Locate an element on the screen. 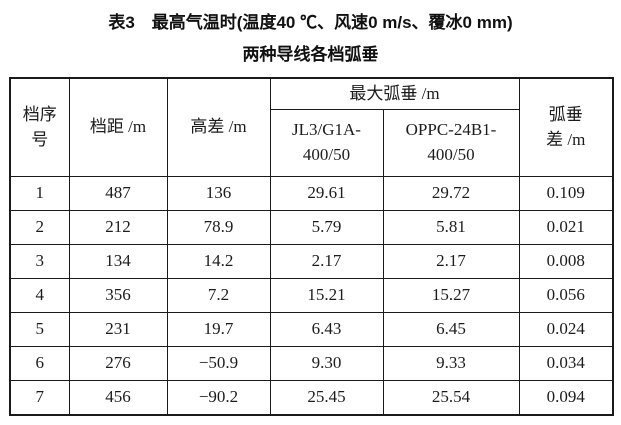  table-row: 2 212 78.9 5.79 5.81 0.021 is located at coordinates (311, 227).